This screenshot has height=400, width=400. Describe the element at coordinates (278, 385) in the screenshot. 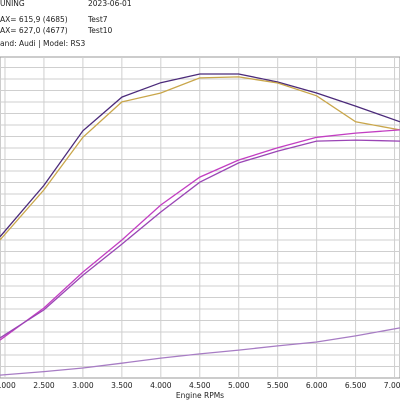

I see `x-tick-label: 5.500` at that location.